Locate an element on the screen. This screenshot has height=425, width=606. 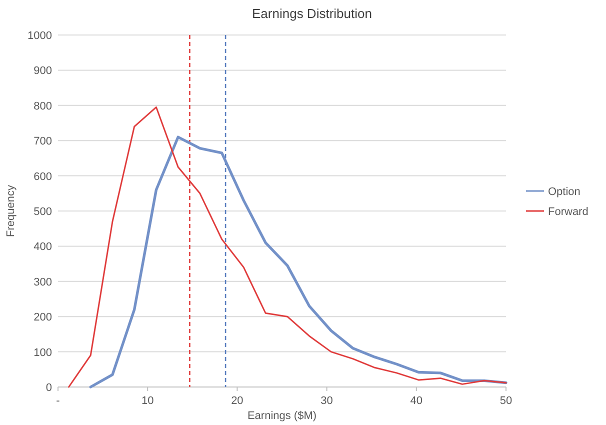
legend-label: Forward is located at coordinates (568, 212).